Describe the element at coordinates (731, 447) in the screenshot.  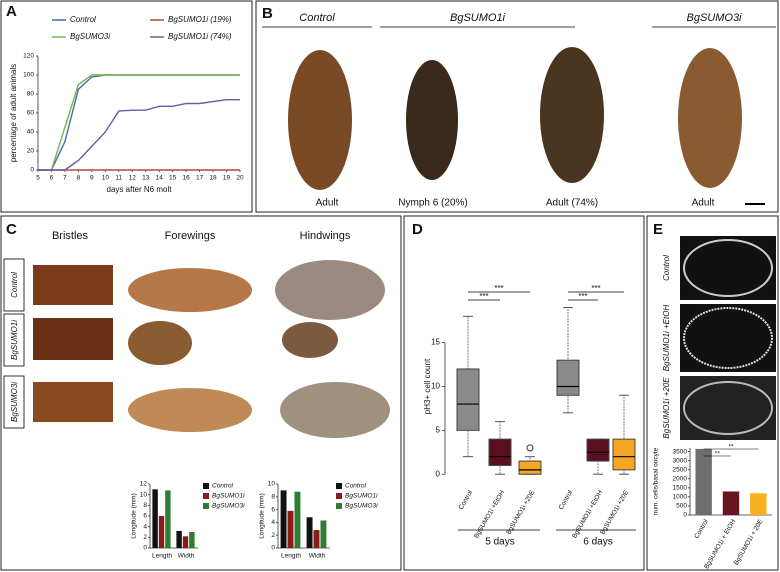
I see `significance-label: **` at that location.